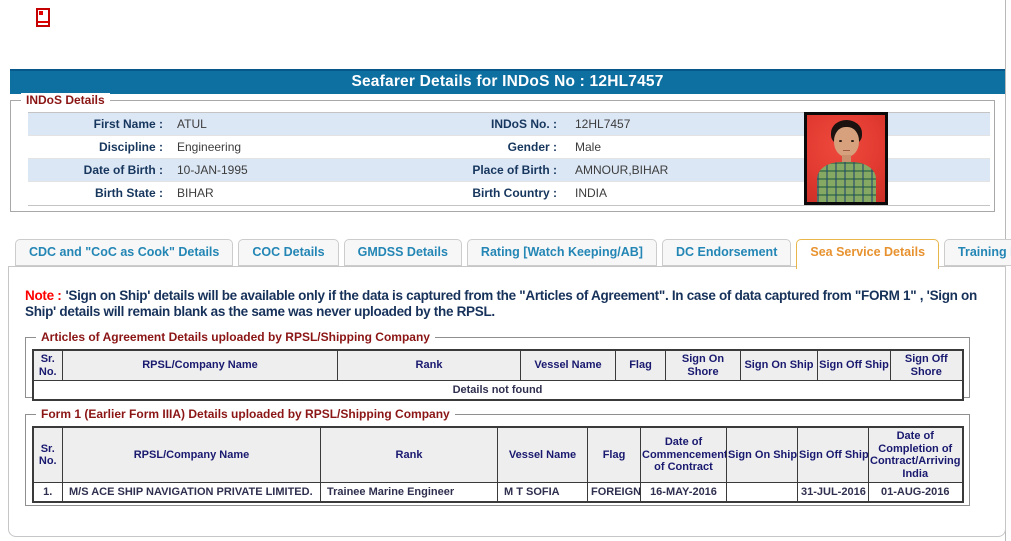 Image resolution: width=1011 pixels, height=541 pixels. I want to click on form1-col-sr-no: Sr. No., so click(47, 454).